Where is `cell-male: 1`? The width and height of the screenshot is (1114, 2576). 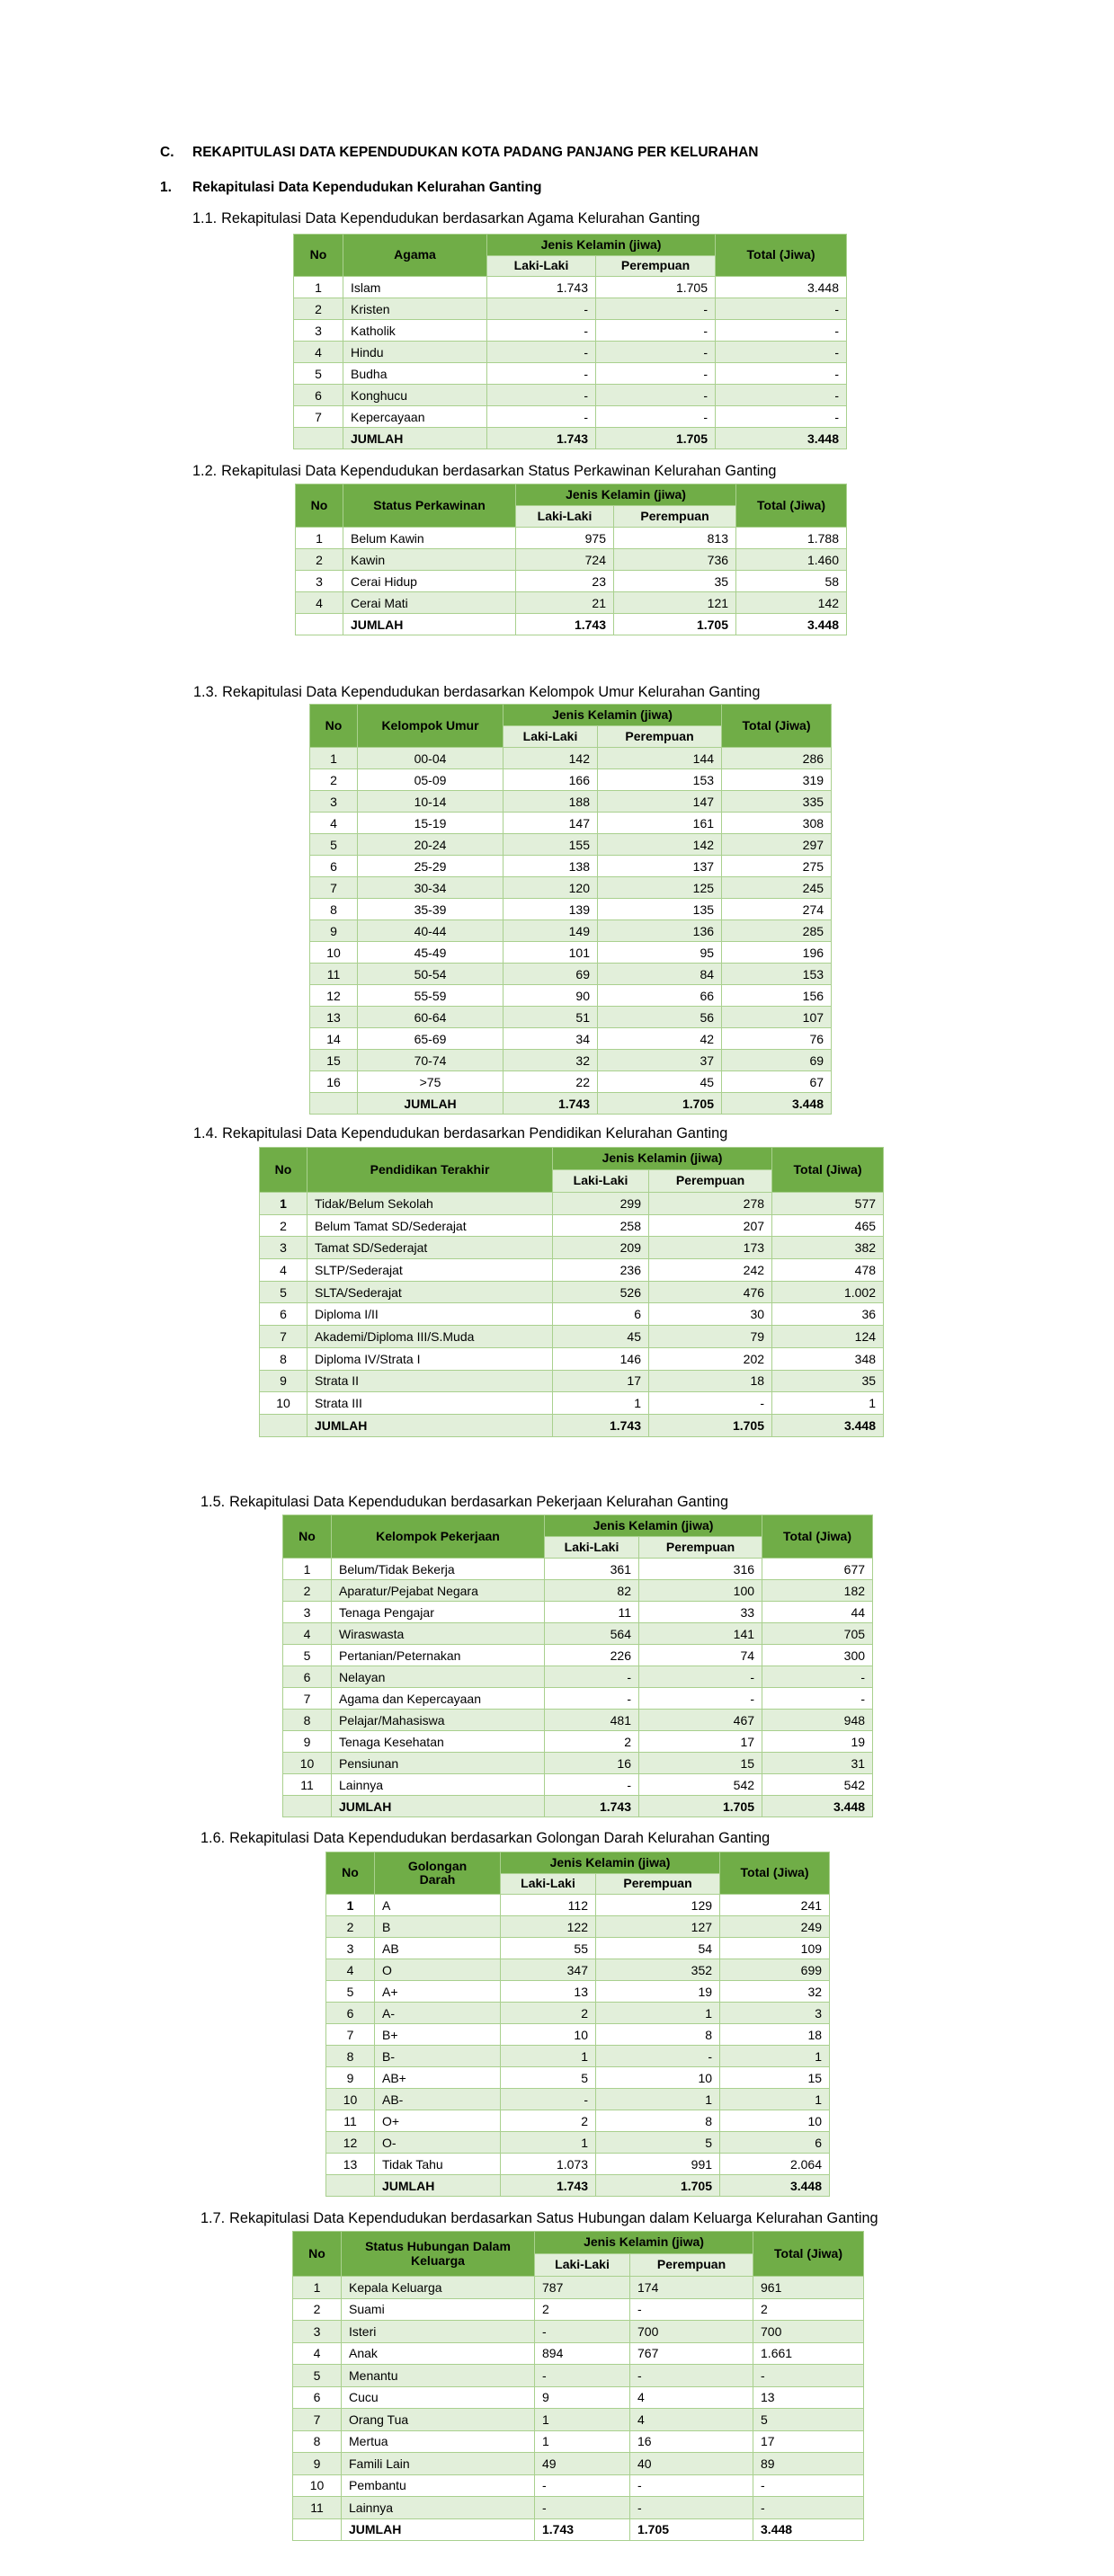
cell-male: 1 is located at coordinates (582, 2419).